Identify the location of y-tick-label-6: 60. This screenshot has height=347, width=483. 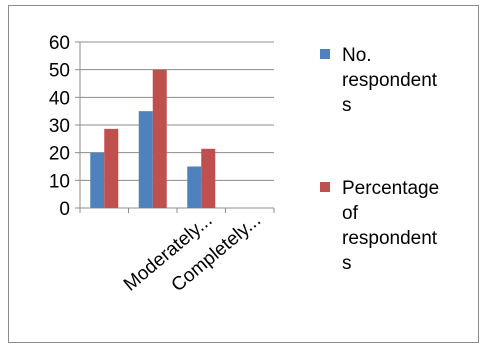
(59, 43).